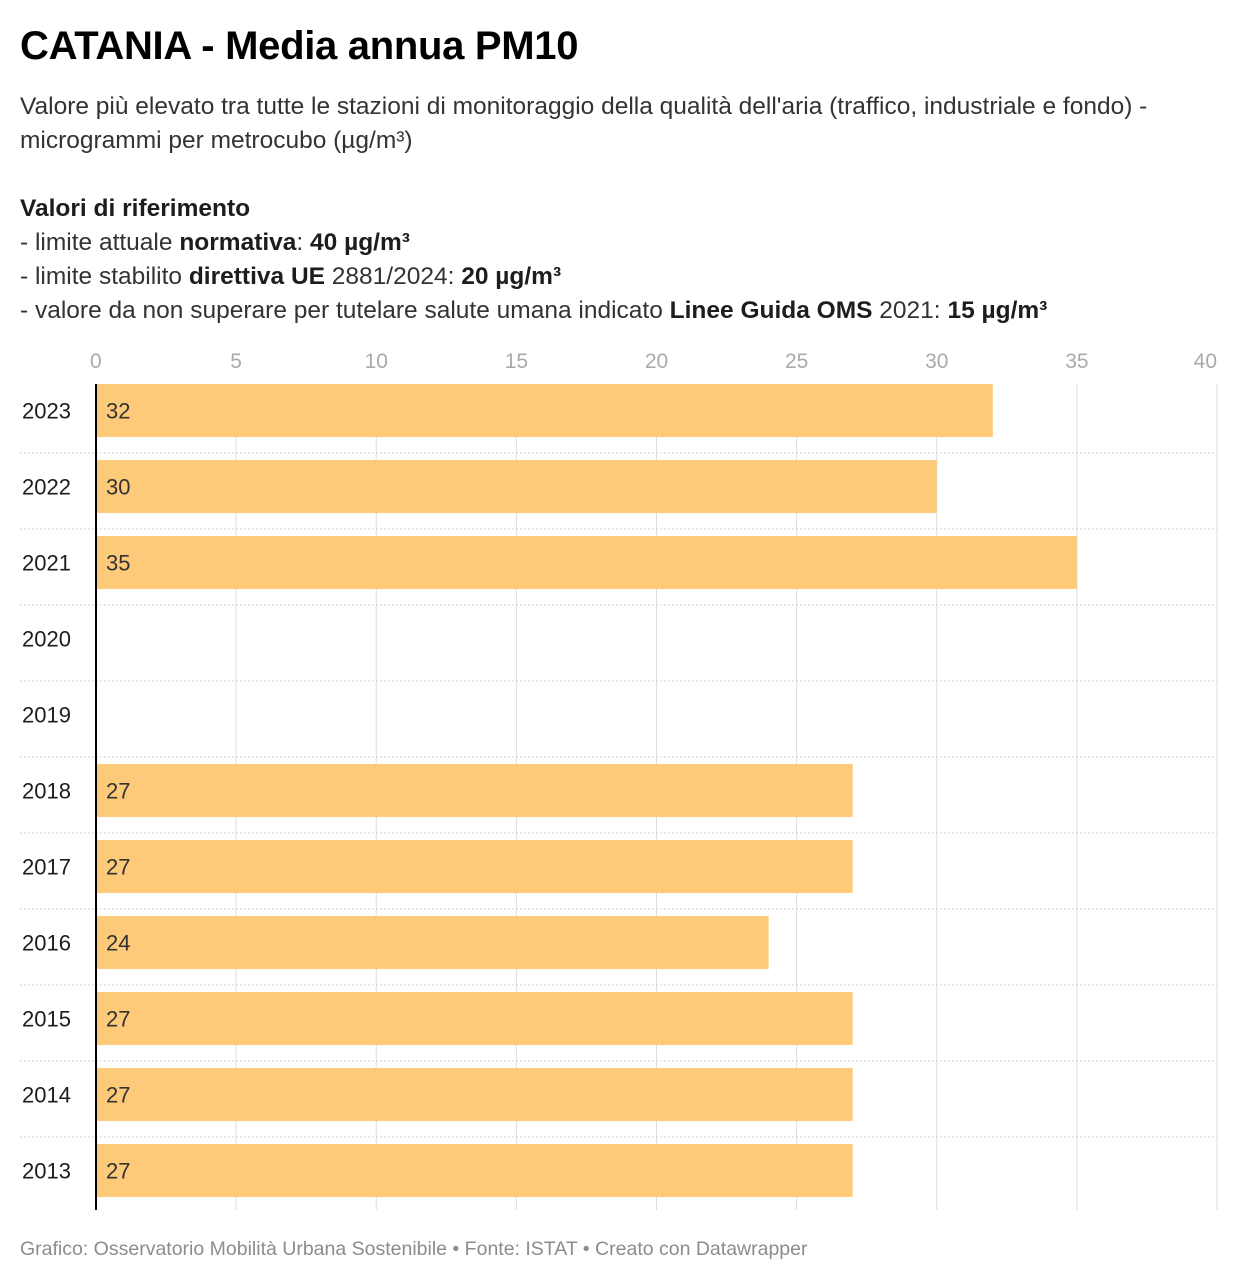 The image size is (1240, 1284). Describe the element at coordinates (118, 943) in the screenshot. I see `bar-value-label: 24` at that location.